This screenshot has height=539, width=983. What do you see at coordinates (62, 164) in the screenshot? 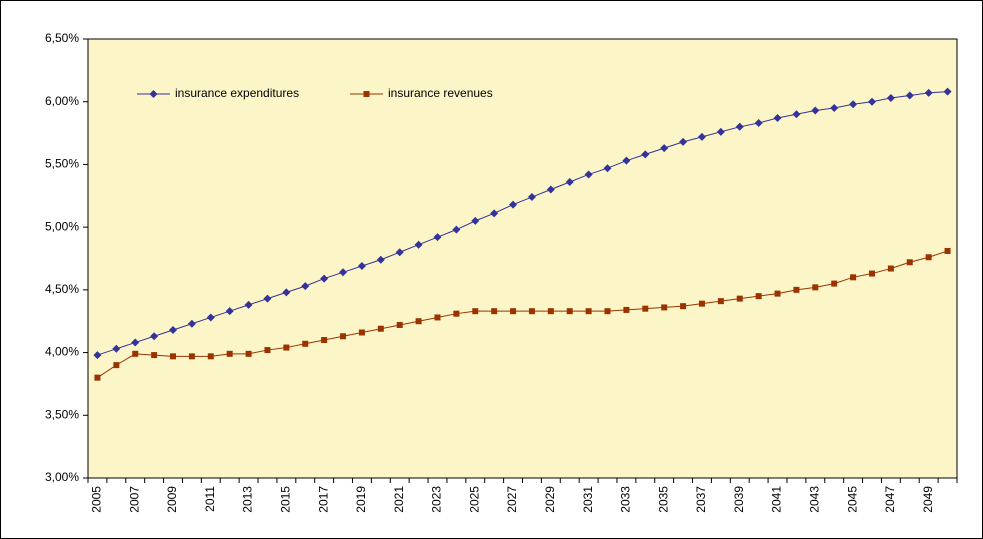
I see `y-tick-label: 5,50%` at bounding box center [62, 164].